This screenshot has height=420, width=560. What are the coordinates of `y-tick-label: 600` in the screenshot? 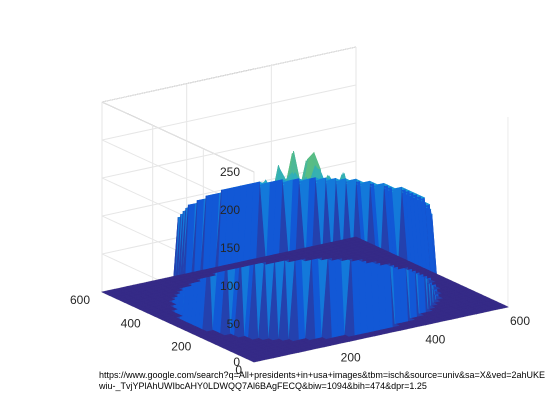 It's located at (80, 300).